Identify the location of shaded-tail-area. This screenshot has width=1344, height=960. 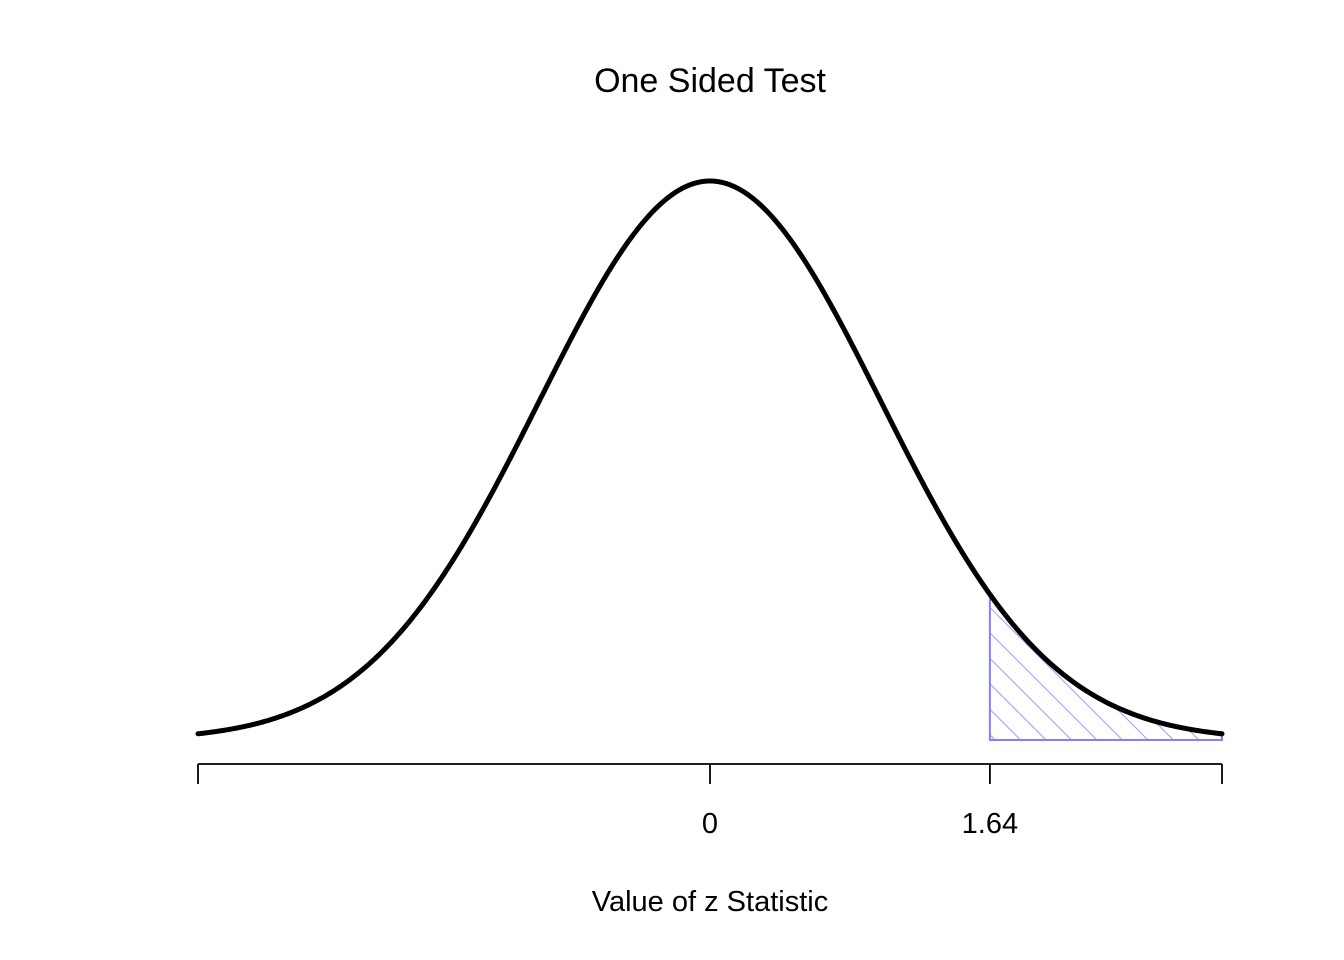
(1105, 666).